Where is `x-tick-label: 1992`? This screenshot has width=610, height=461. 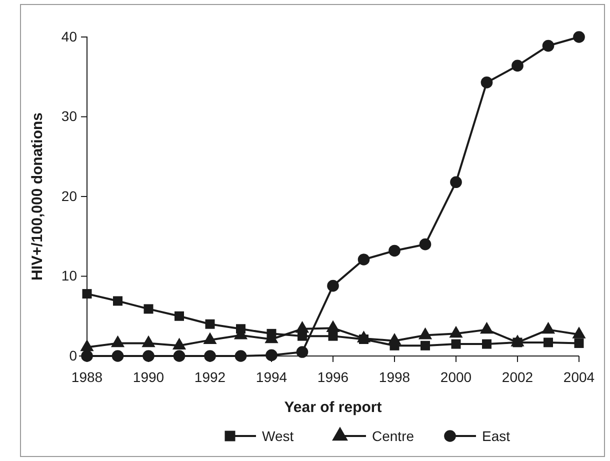
x-tick-label: 1992 is located at coordinates (210, 376).